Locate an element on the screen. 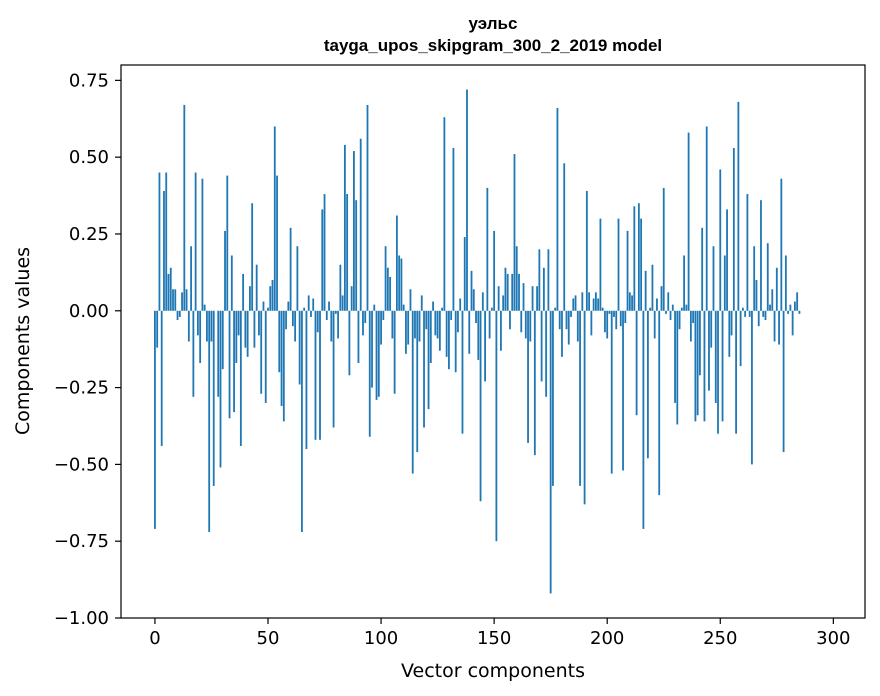  y-tick-label: −0.25 is located at coordinates (81, 388).